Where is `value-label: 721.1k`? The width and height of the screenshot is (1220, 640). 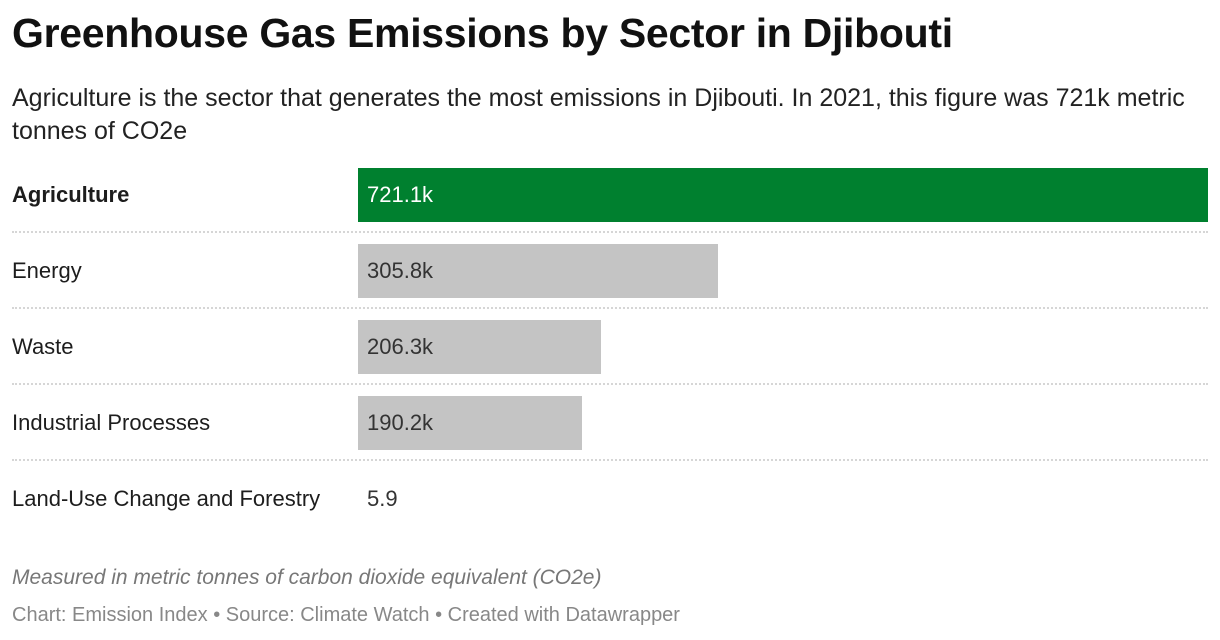
value-label: 721.1k is located at coordinates (400, 194).